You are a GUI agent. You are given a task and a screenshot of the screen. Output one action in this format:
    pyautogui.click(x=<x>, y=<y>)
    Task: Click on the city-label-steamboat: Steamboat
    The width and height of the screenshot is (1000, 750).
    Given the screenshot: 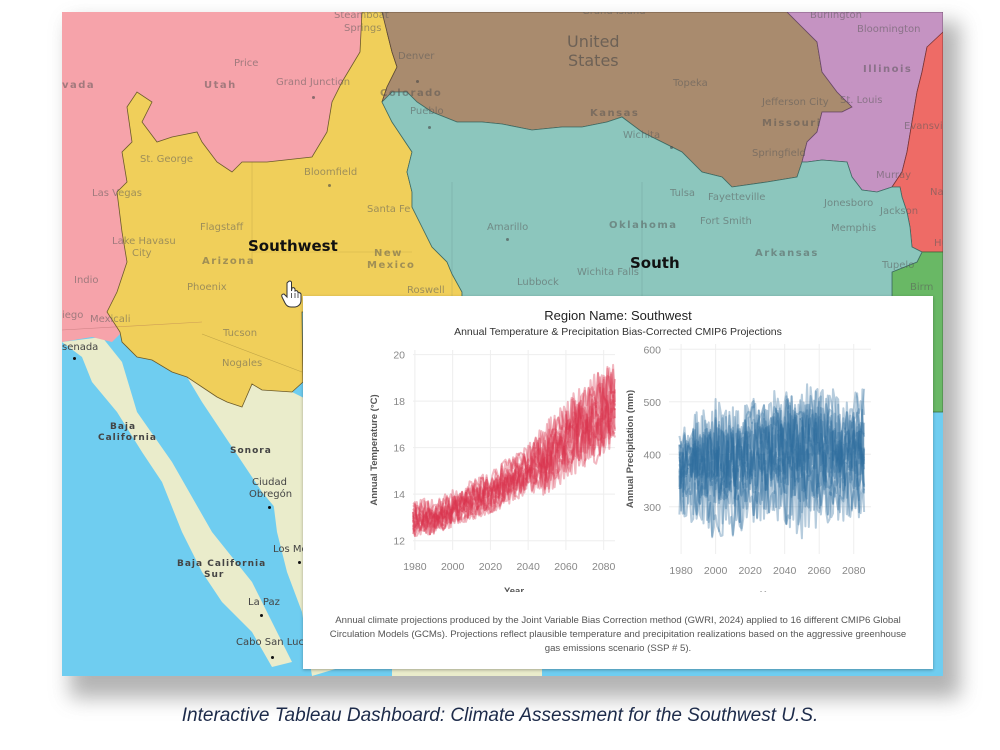 What is the action you would take?
    pyautogui.click(x=361, y=16)
    